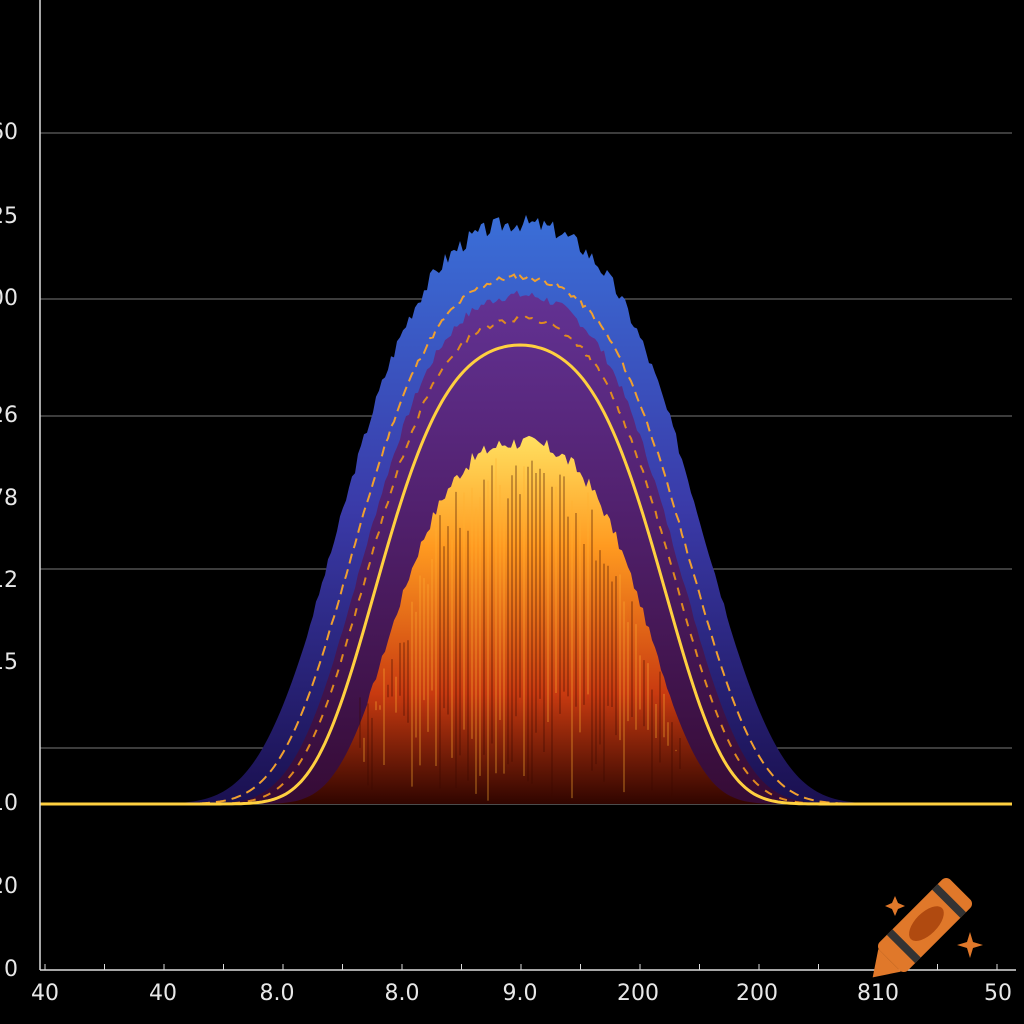 This screenshot has height=1024, width=1024. Describe the element at coordinates (9, 298) in the screenshot. I see `y-tick-label: 00` at that location.